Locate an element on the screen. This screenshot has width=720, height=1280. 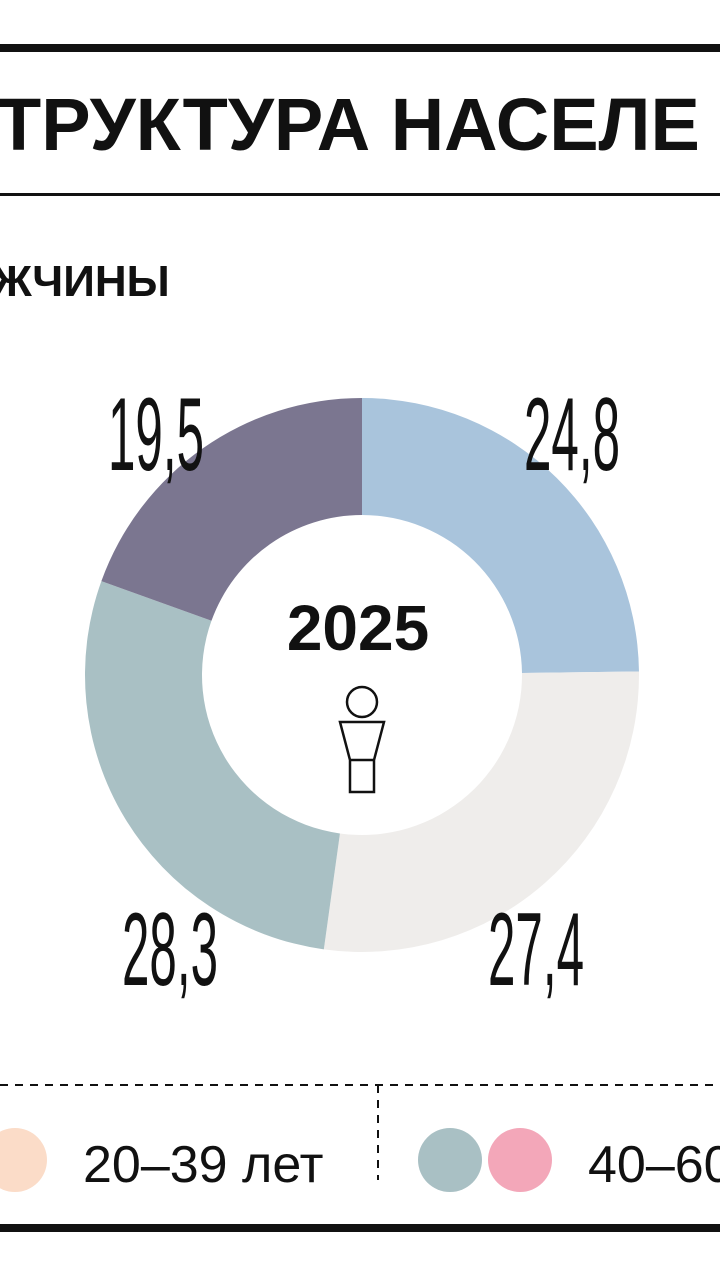
center-label: 2025 is located at coordinates (358, 628).